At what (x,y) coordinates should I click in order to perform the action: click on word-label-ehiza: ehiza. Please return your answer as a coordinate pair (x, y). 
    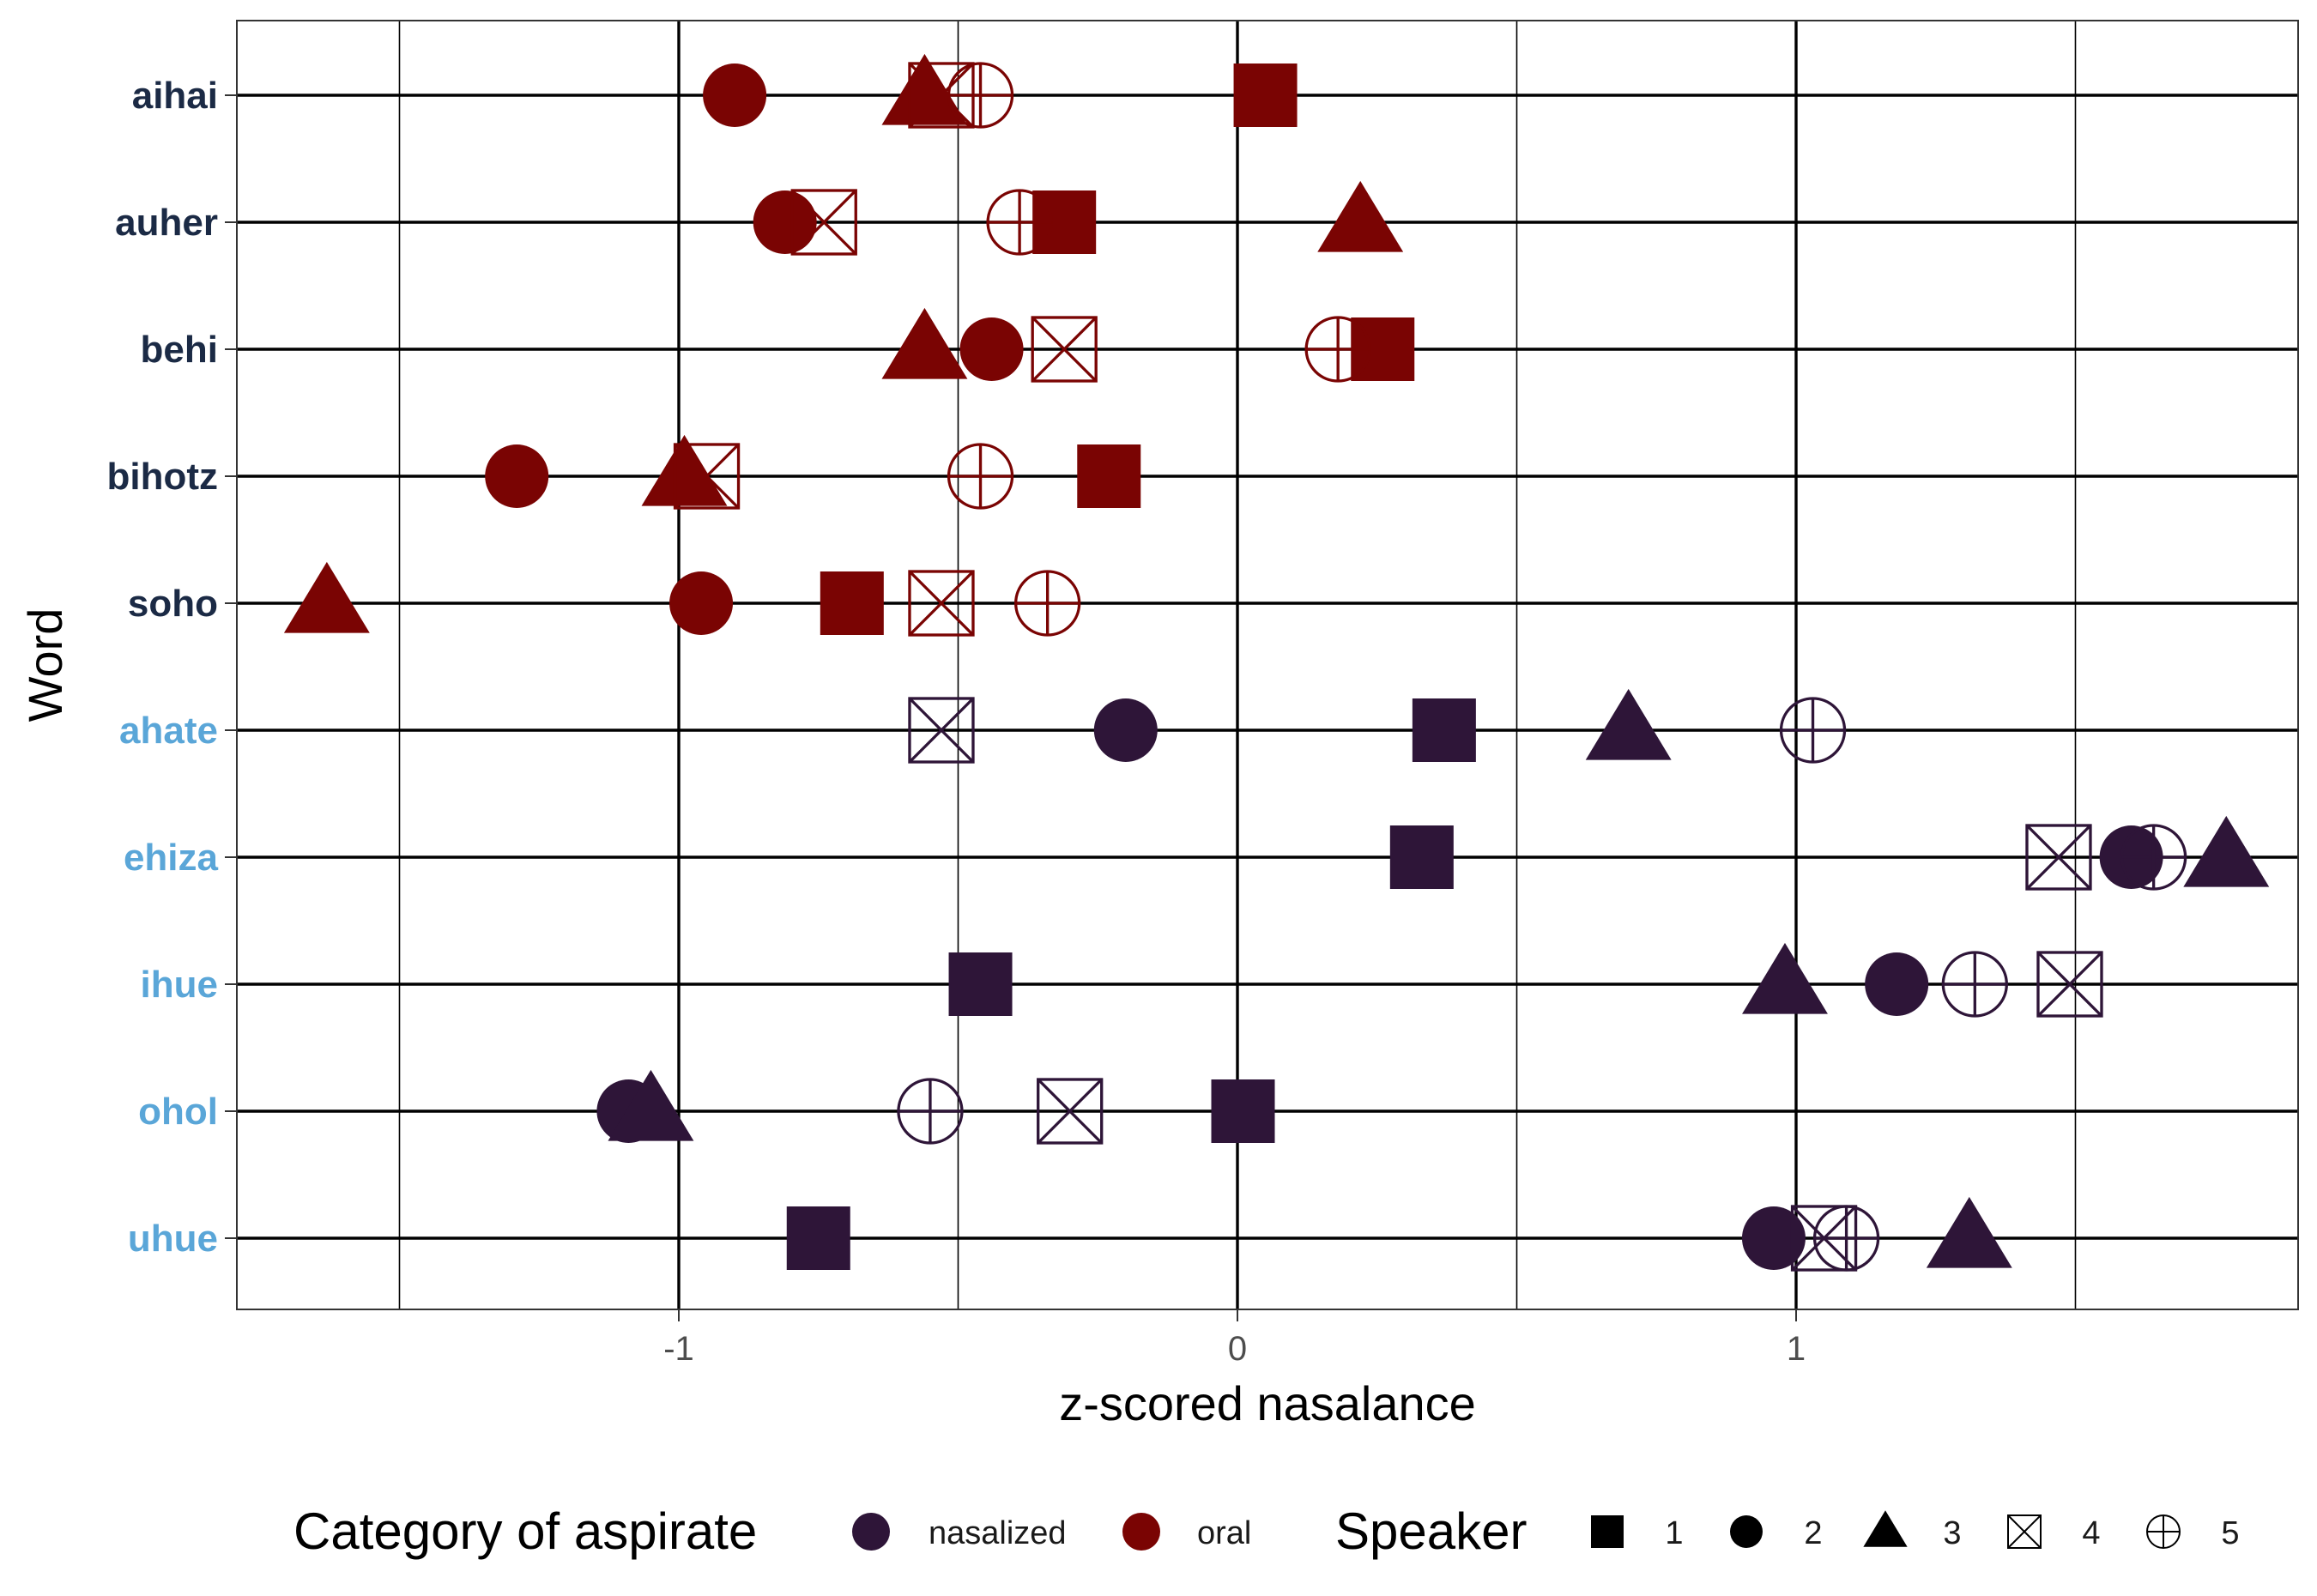
    Looking at the image, I should click on (171, 858).